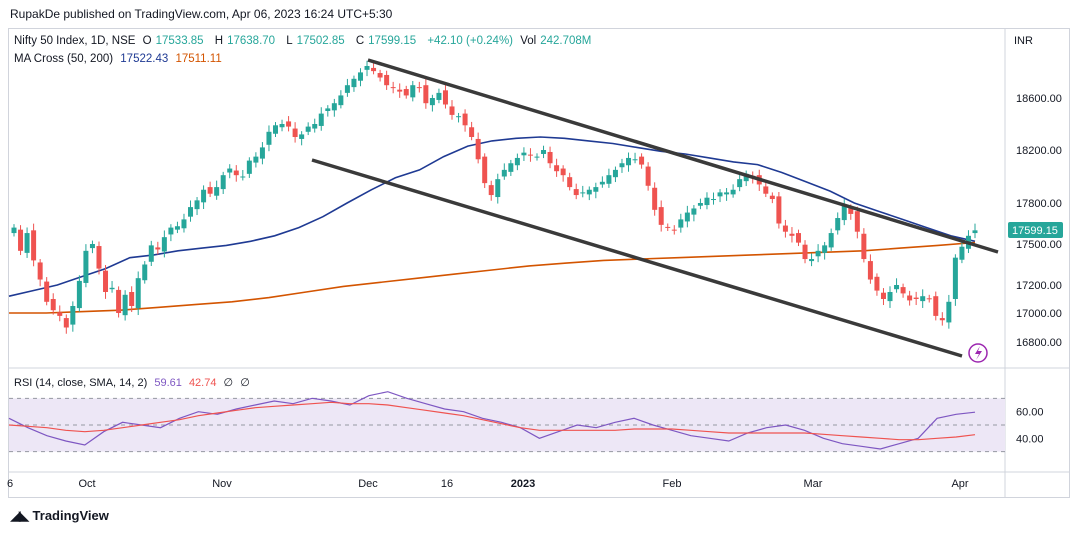 This screenshot has height=533, width=1079. What do you see at coordinates (245, 41) in the screenshot?
I see `high-value: H 17638.70` at bounding box center [245, 41].